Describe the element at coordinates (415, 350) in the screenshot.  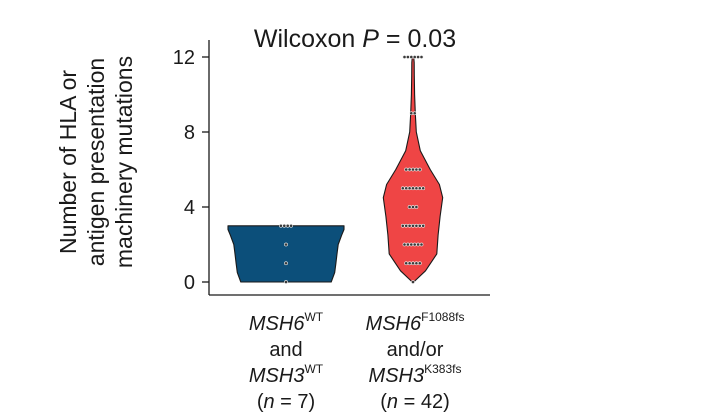
I see `category-label-line: and/or` at that location.